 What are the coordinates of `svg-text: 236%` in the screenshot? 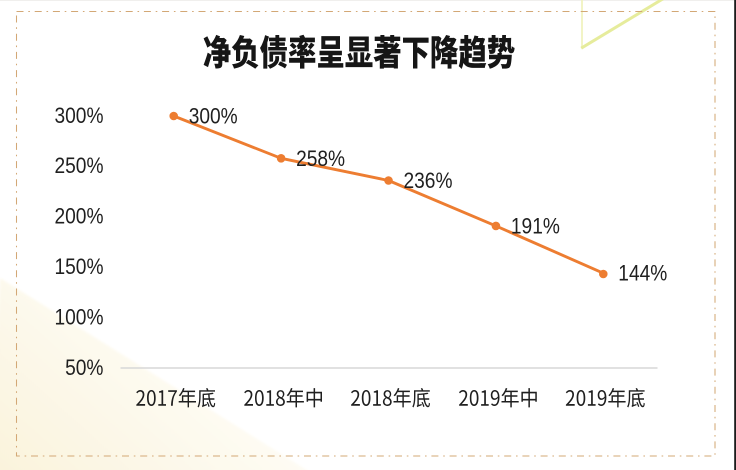 It's located at (428, 180).